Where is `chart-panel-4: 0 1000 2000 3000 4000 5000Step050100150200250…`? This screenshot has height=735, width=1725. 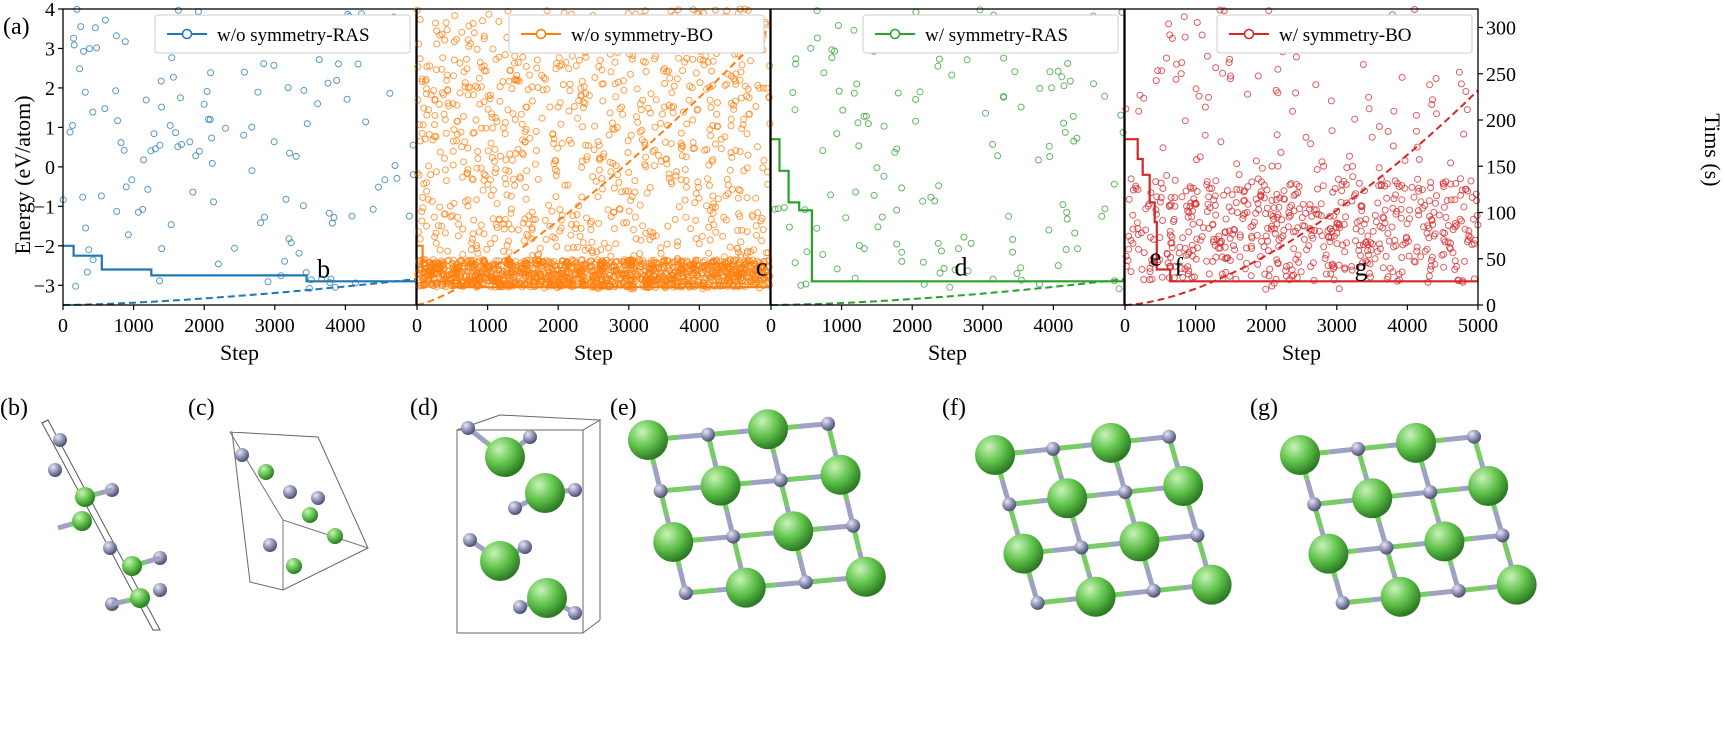 chart-panel-4: 0 1000 2000 3000 4000 5000Step050100150200250… is located at coordinates (1318, 185).